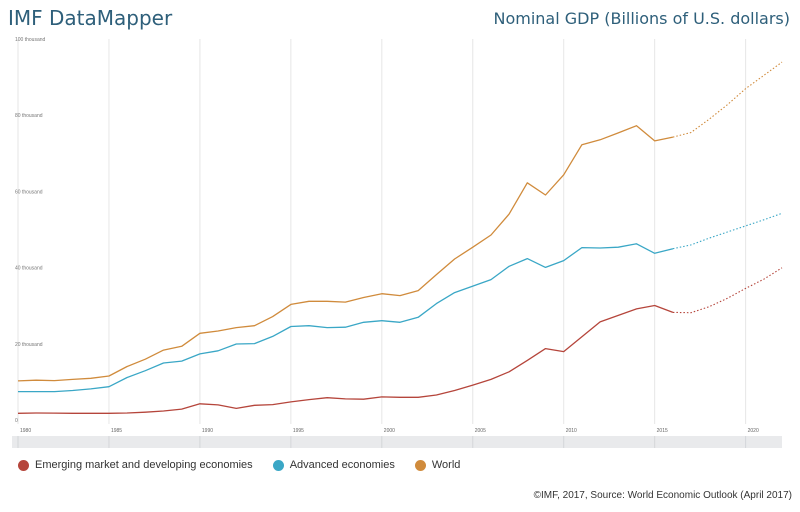  What do you see at coordinates (16, 421) in the screenshot?
I see `y-tick-label: 0` at bounding box center [16, 421].